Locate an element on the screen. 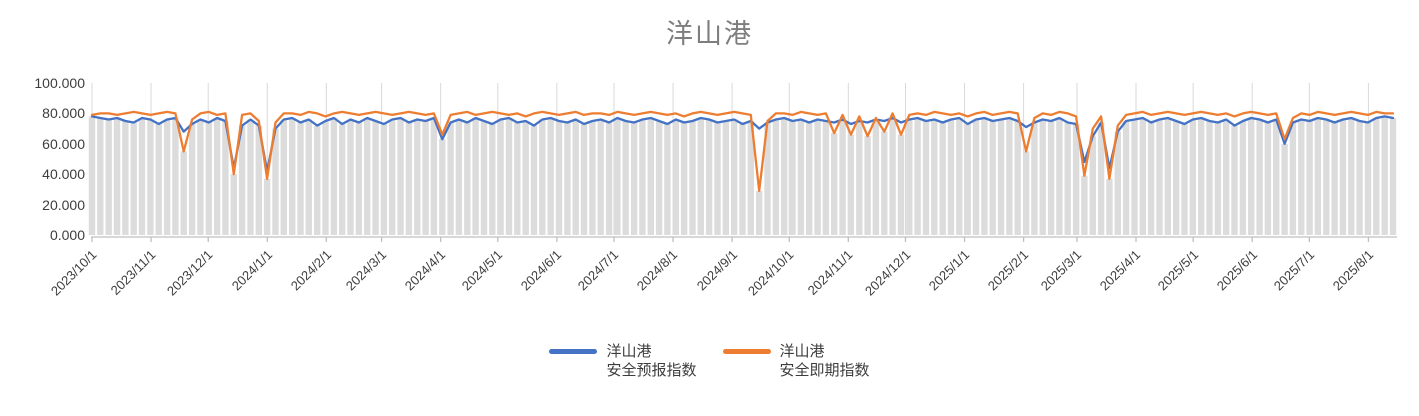 This screenshot has height=416, width=1419. legend-item-spot-index: 洋山港 安全即期指数 is located at coordinates (796, 361).